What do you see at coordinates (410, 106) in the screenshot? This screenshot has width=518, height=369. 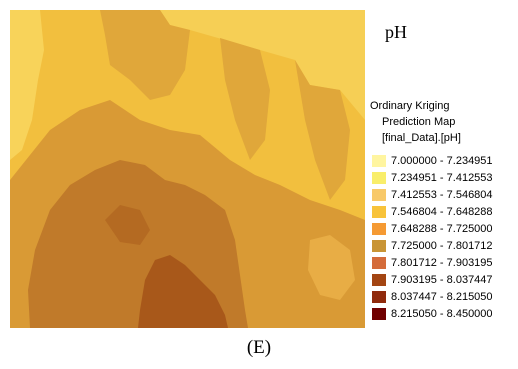 I see `legend-title-line1: Ordinary Kriging` at bounding box center [410, 106].